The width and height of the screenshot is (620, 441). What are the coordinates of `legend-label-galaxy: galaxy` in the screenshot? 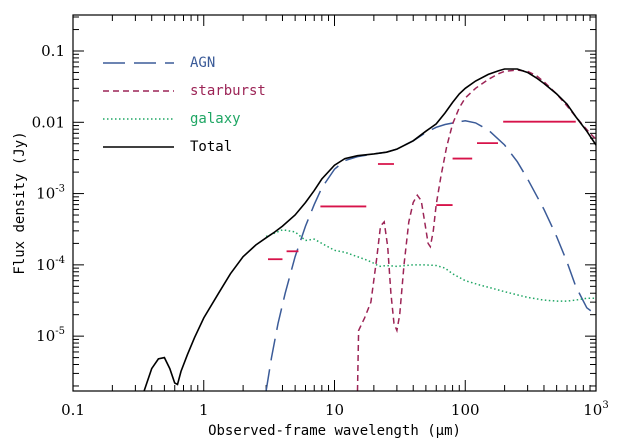 It's located at (215, 119).